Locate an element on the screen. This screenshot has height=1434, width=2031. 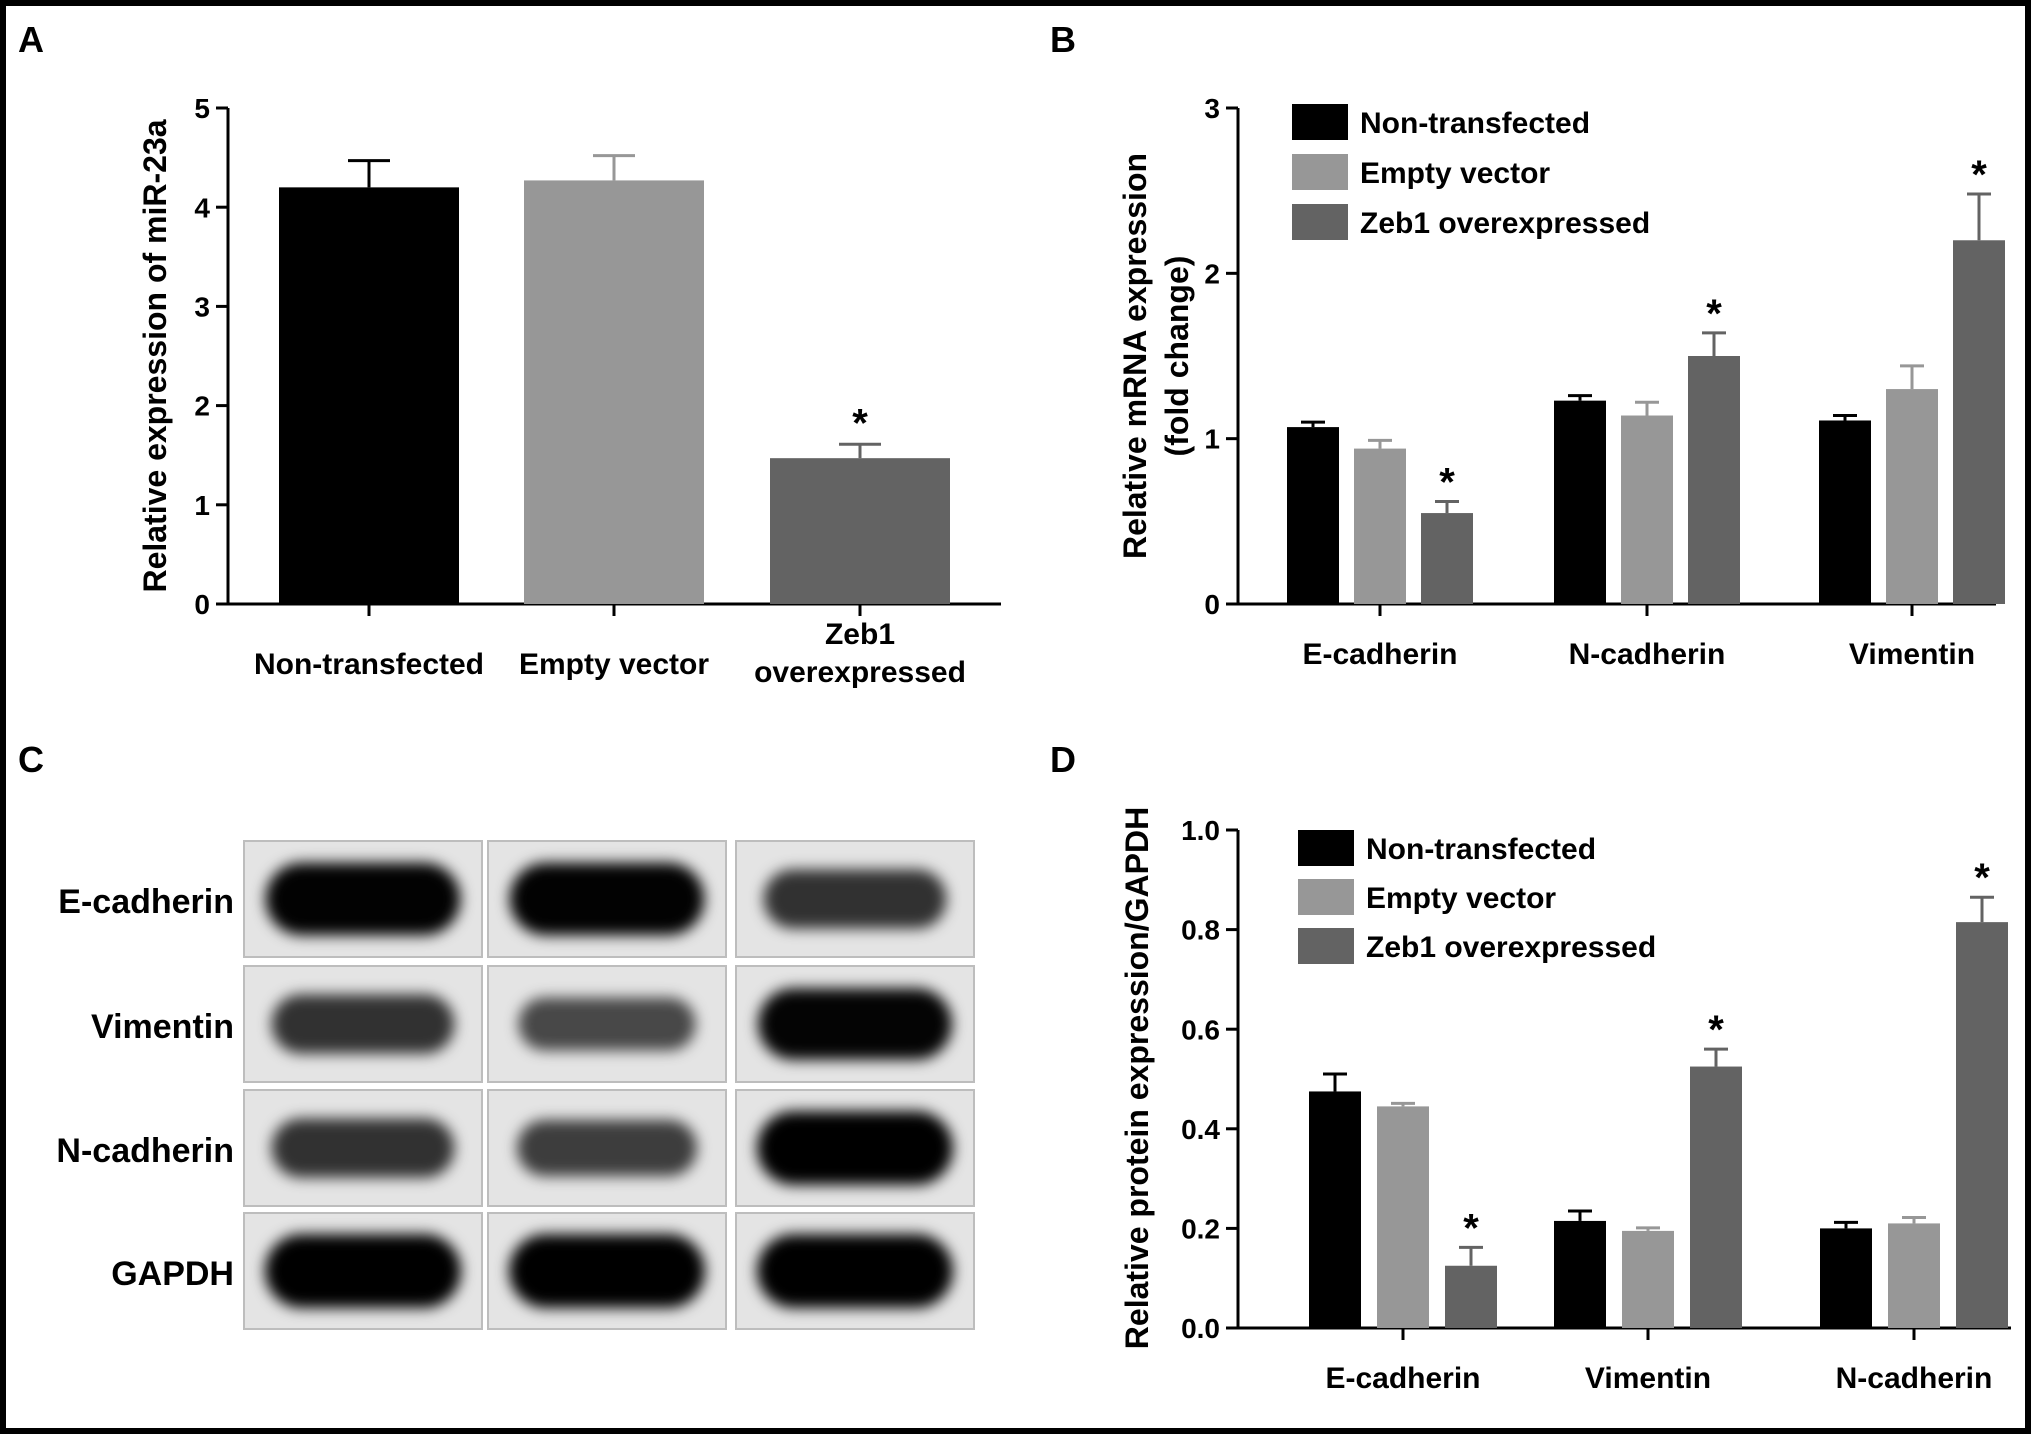
x-tick-label: Non-transfected is located at coordinates (369, 664).